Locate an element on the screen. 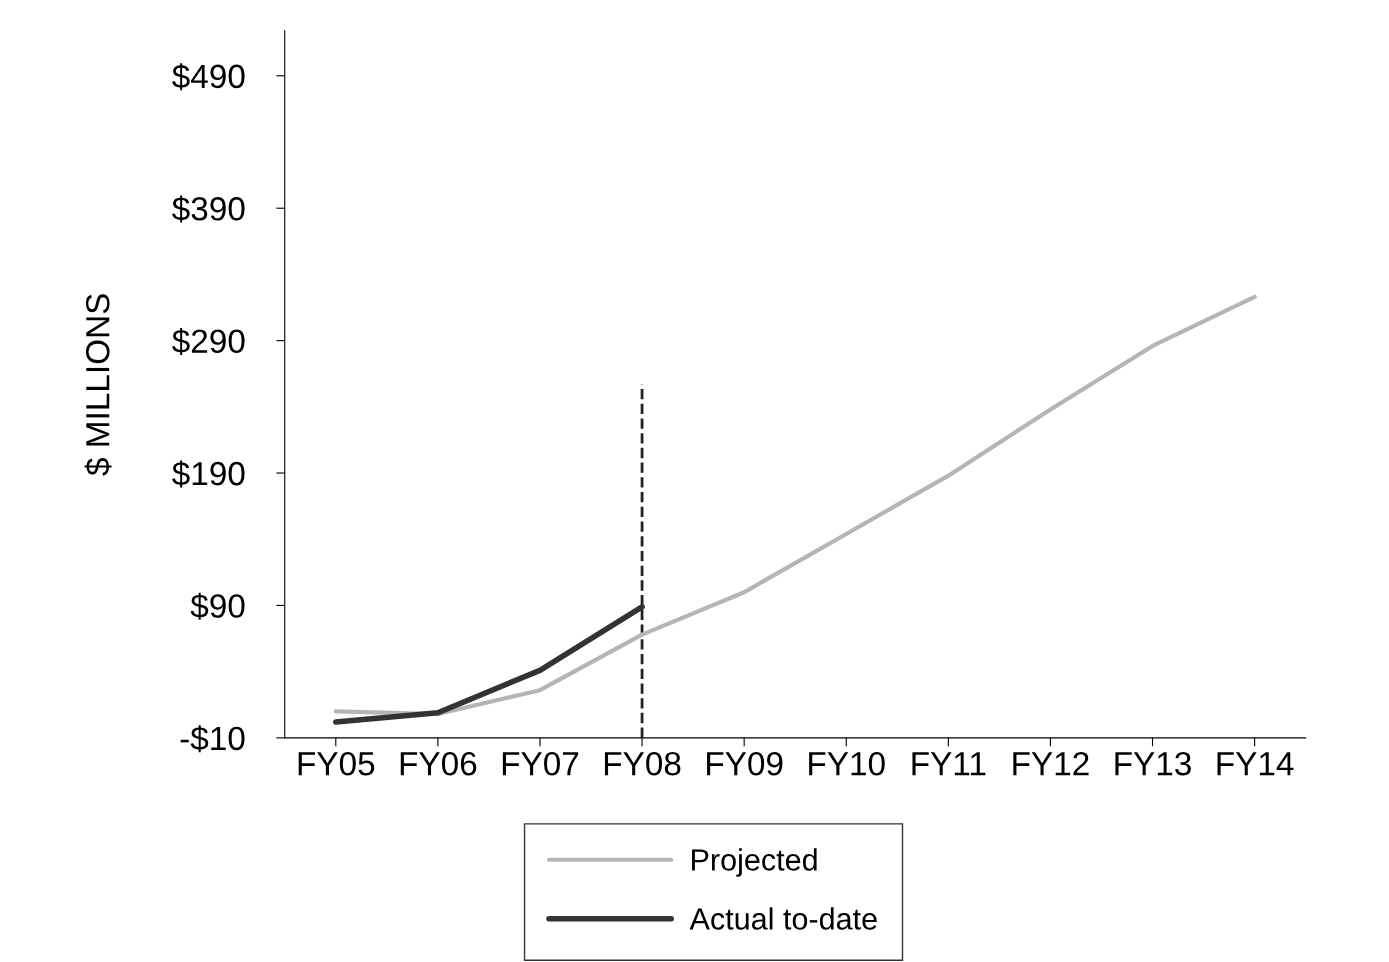 Image resolution: width=1389 pixels, height=962 pixels. legend-label: Projected is located at coordinates (754, 862).